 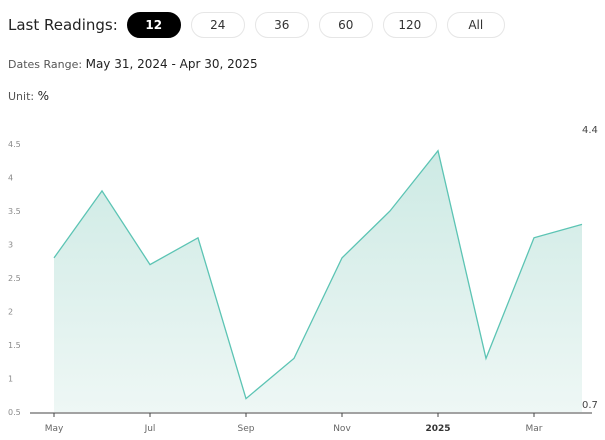 What do you see at coordinates (14, 345) in the screenshot?
I see `y-tick-label: 1.5` at bounding box center [14, 345].